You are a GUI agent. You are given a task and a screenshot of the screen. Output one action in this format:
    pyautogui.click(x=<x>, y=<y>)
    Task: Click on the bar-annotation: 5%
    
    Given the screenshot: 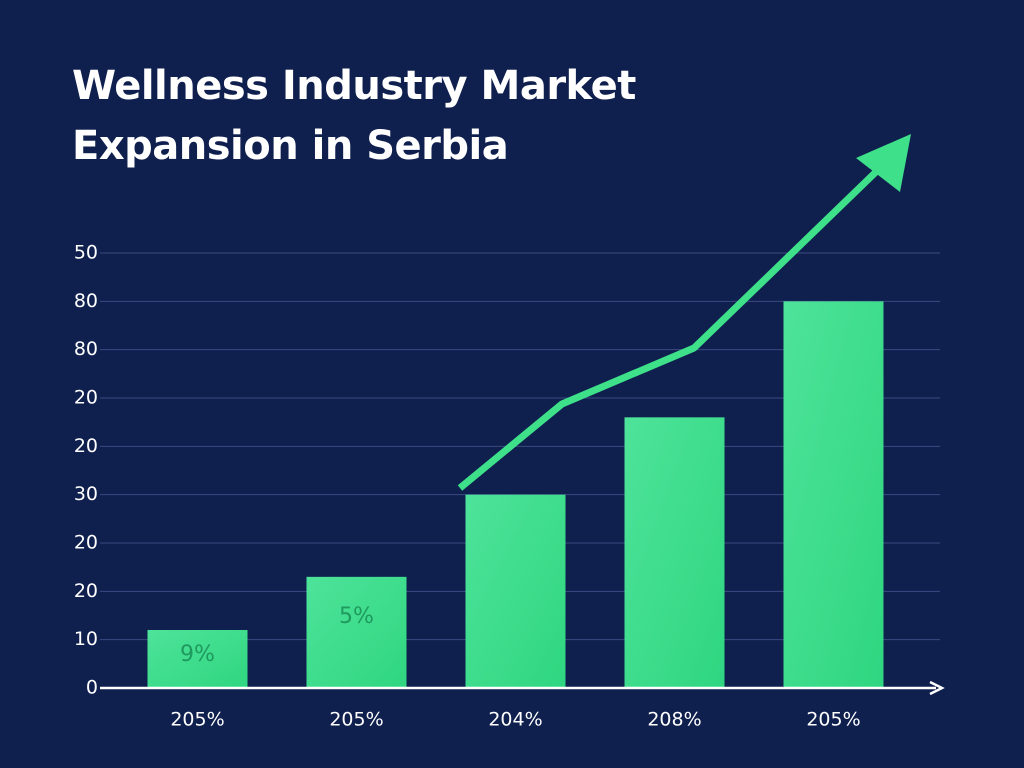 What is the action you would take?
    pyautogui.click(x=356, y=616)
    